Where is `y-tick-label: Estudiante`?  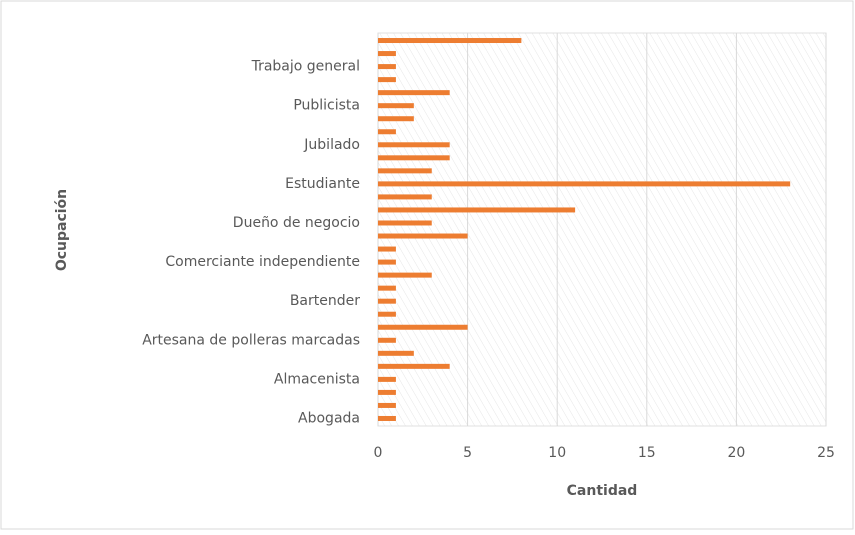 y-tick-label: Estudiante is located at coordinates (322, 184).